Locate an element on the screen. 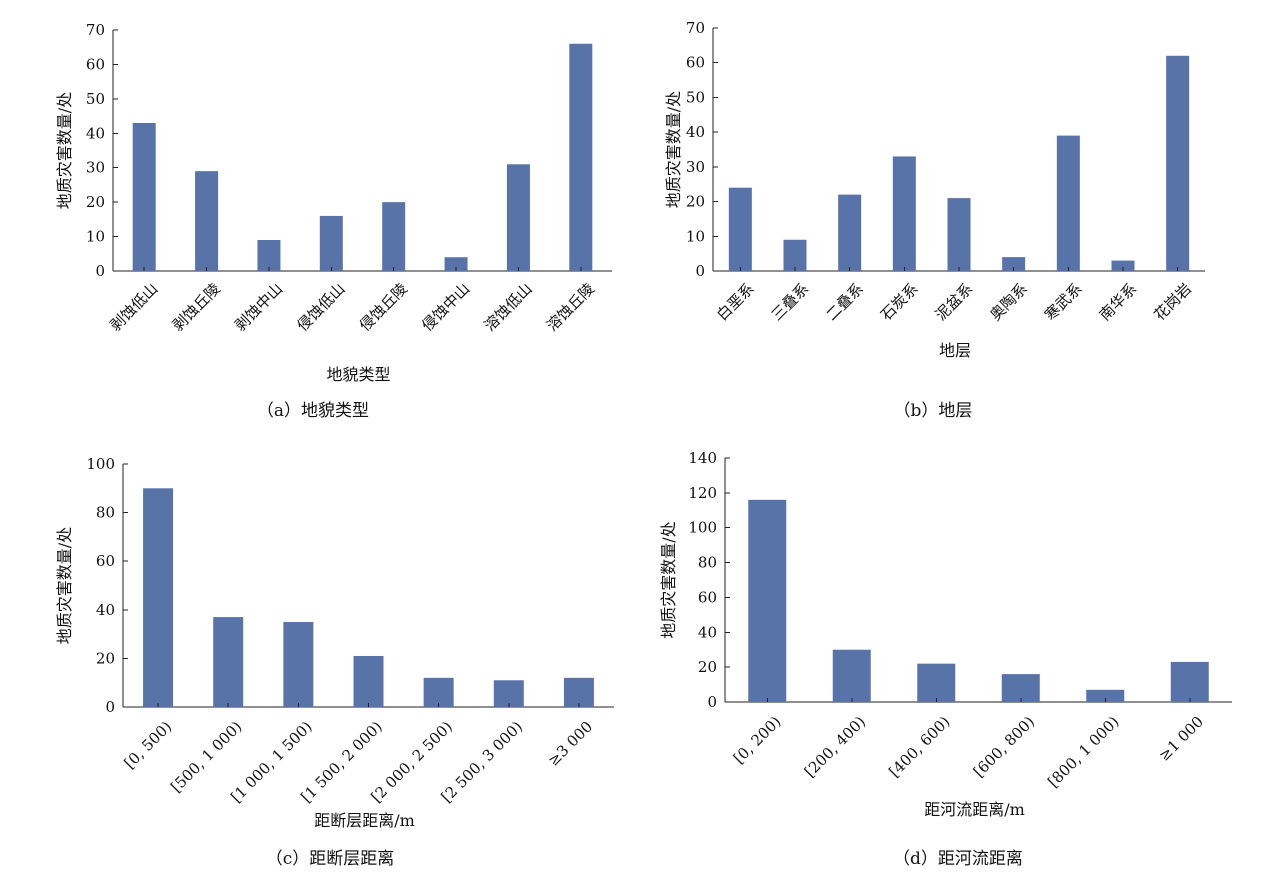 The width and height of the screenshot is (1267, 877). x-category-label: 石炭系 is located at coordinates (899, 302).